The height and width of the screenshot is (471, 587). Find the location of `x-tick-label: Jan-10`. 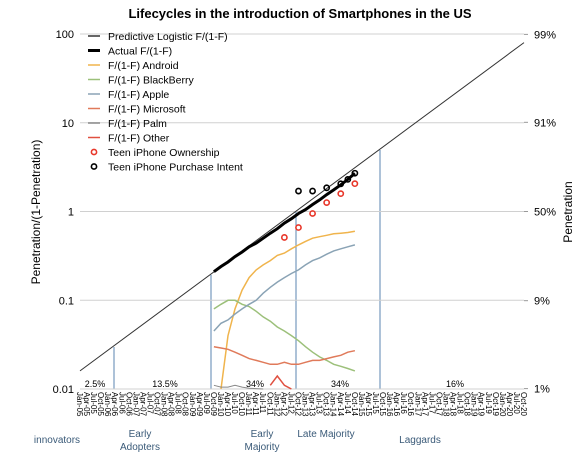

x-tick-label: Jan-10 is located at coordinates (220, 404).